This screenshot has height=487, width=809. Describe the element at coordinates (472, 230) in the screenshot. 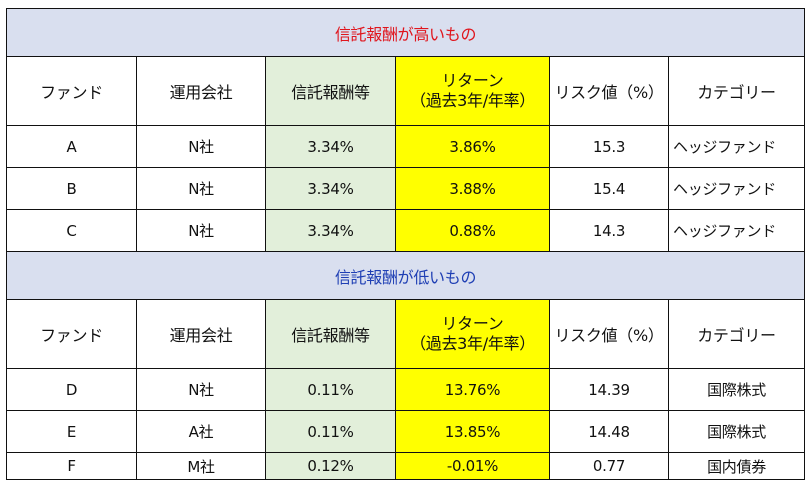

I see `cell-return: 0.88%` at that location.